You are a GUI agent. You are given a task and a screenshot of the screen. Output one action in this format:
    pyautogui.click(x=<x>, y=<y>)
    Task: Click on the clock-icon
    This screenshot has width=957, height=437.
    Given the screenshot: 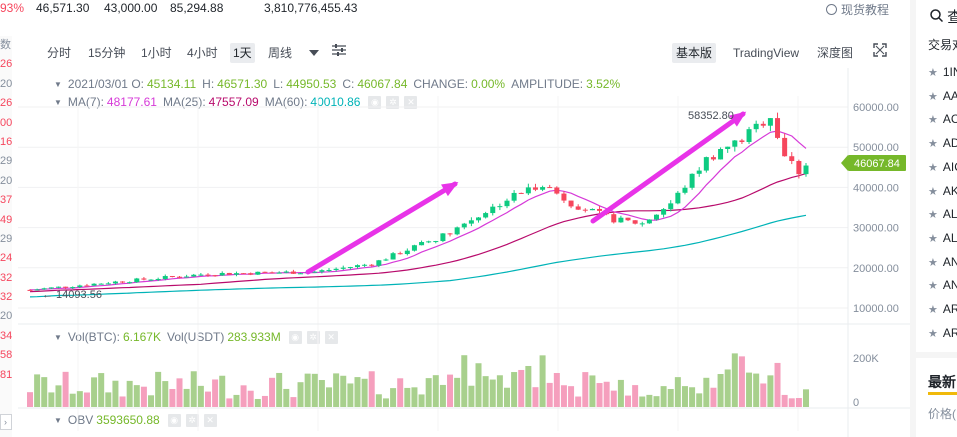 What is the action you would take?
    pyautogui.click(x=831, y=9)
    